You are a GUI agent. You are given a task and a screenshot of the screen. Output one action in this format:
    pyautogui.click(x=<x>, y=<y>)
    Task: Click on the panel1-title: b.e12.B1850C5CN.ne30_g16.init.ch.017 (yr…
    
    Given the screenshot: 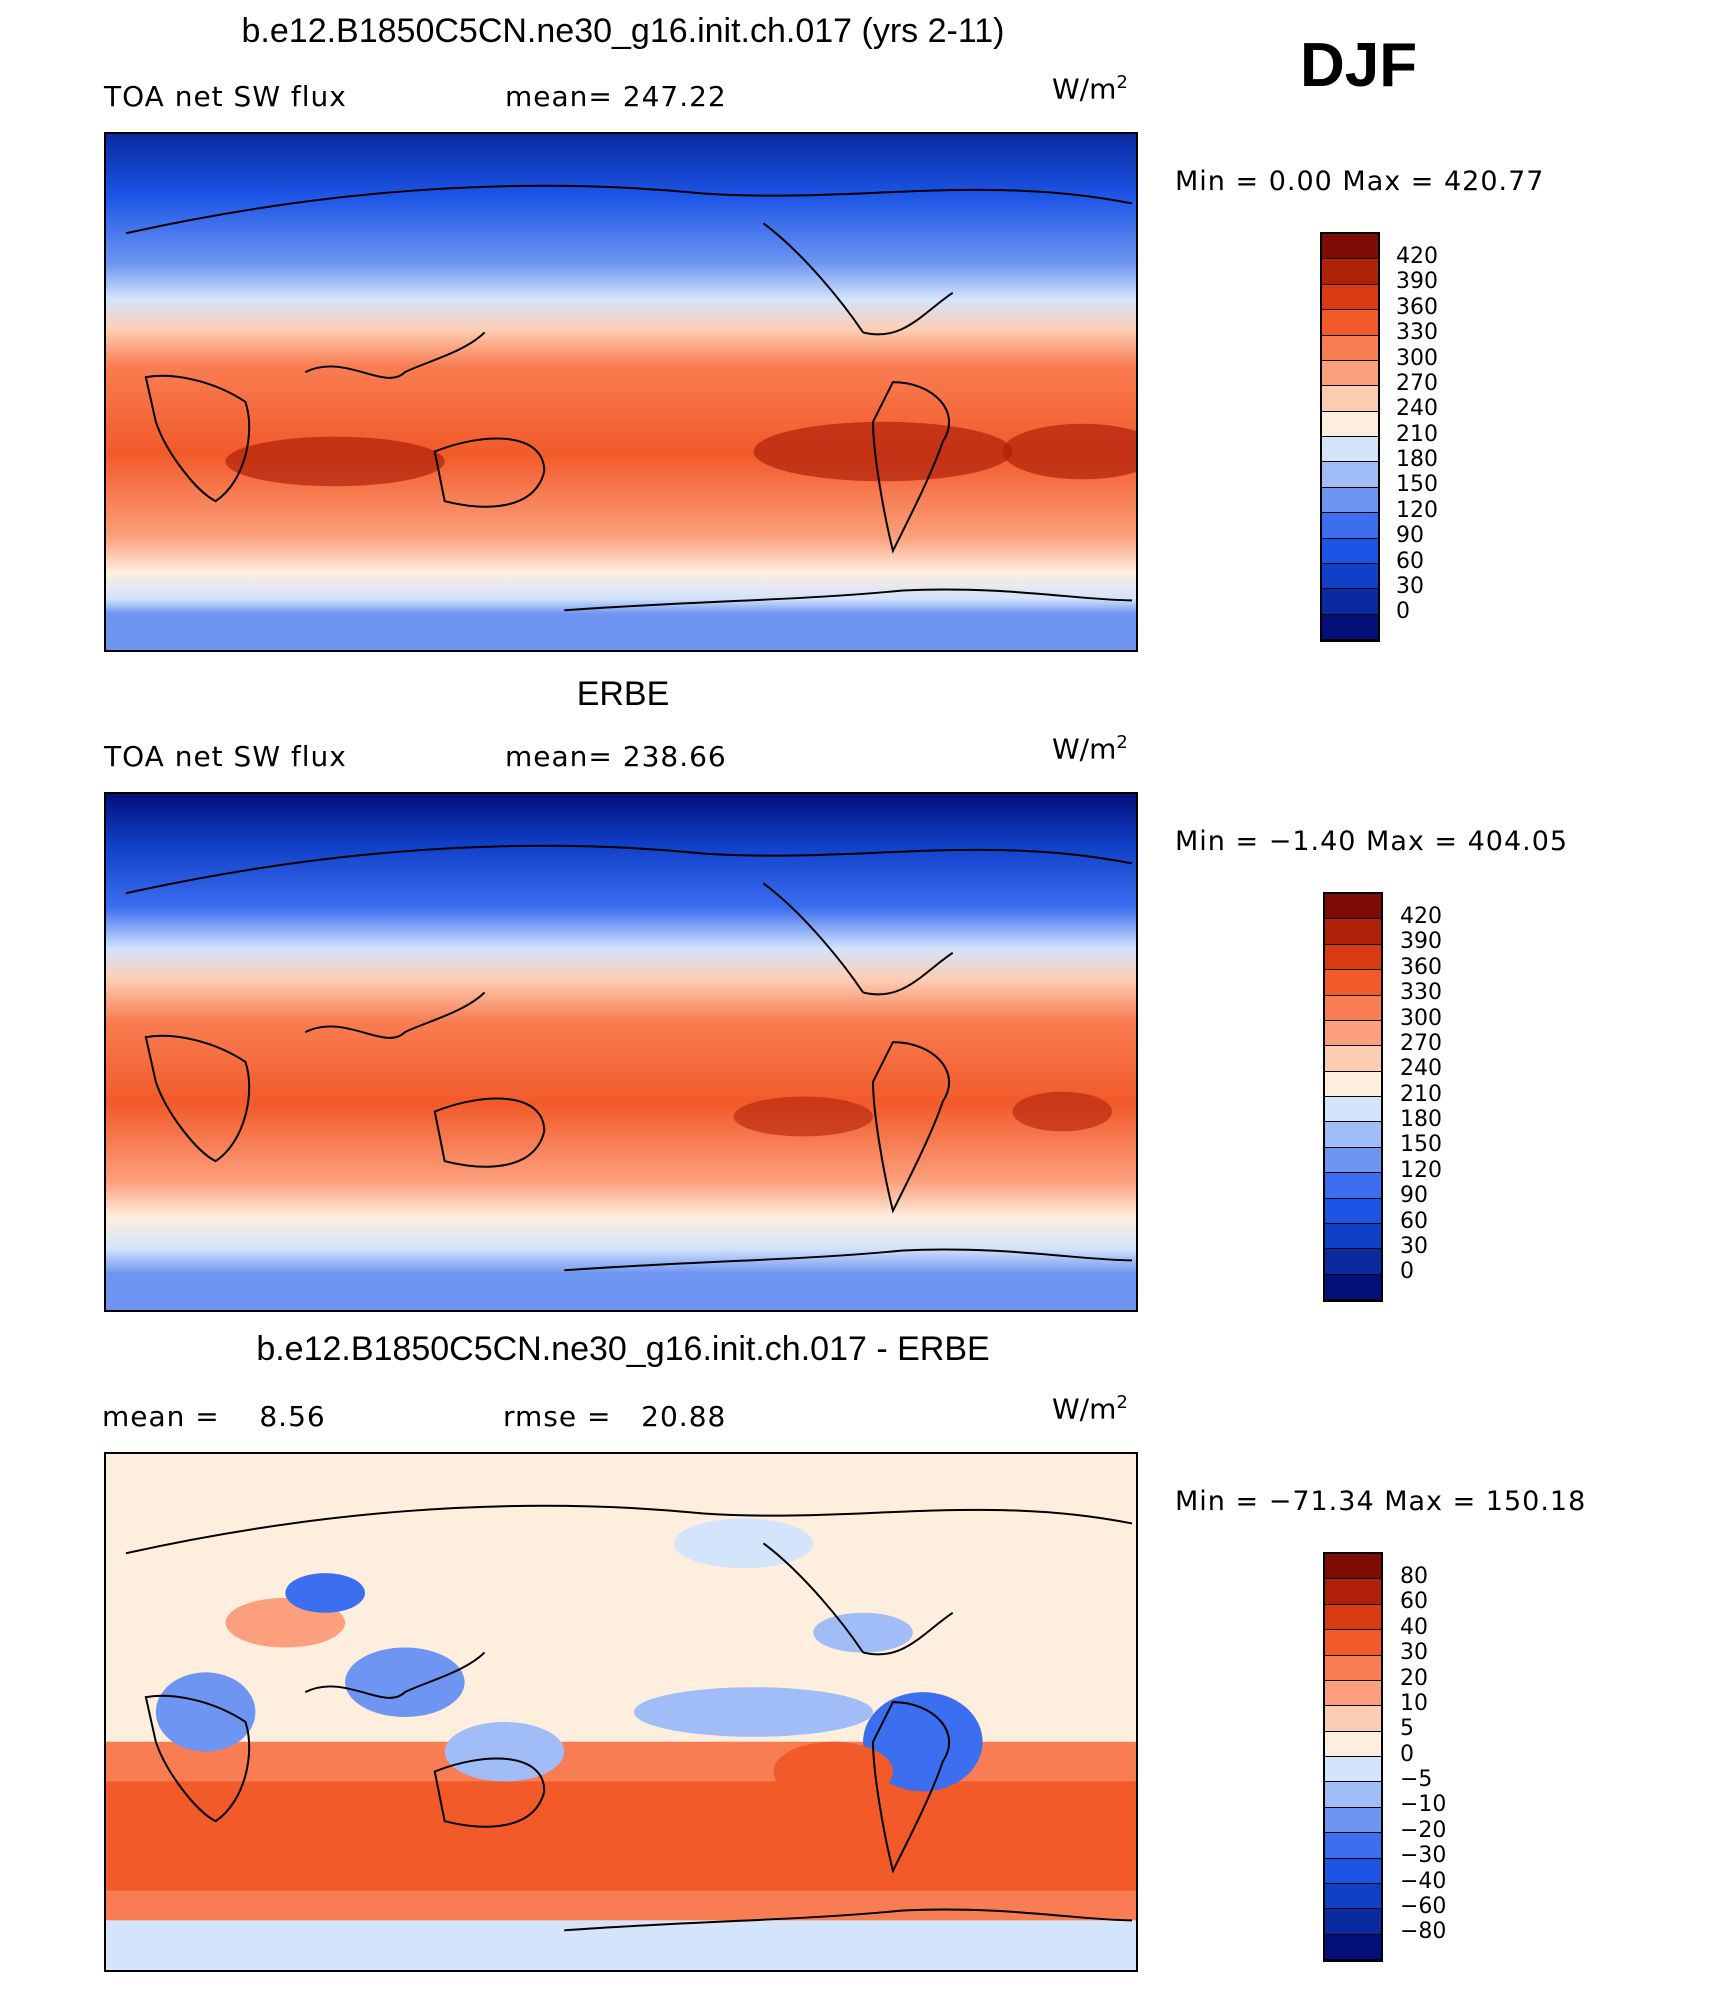 What is the action you would take?
    pyautogui.click(x=623, y=31)
    